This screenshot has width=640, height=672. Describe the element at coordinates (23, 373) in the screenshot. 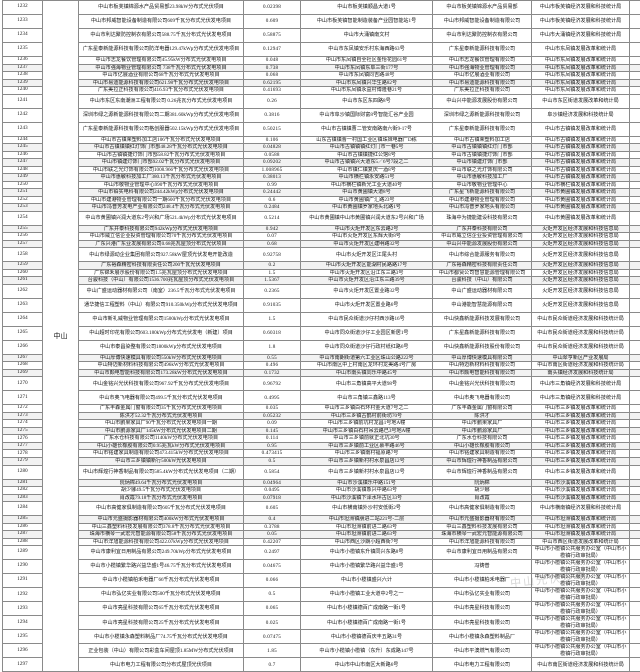

I see `cell-serial-number: 1269` at that location.